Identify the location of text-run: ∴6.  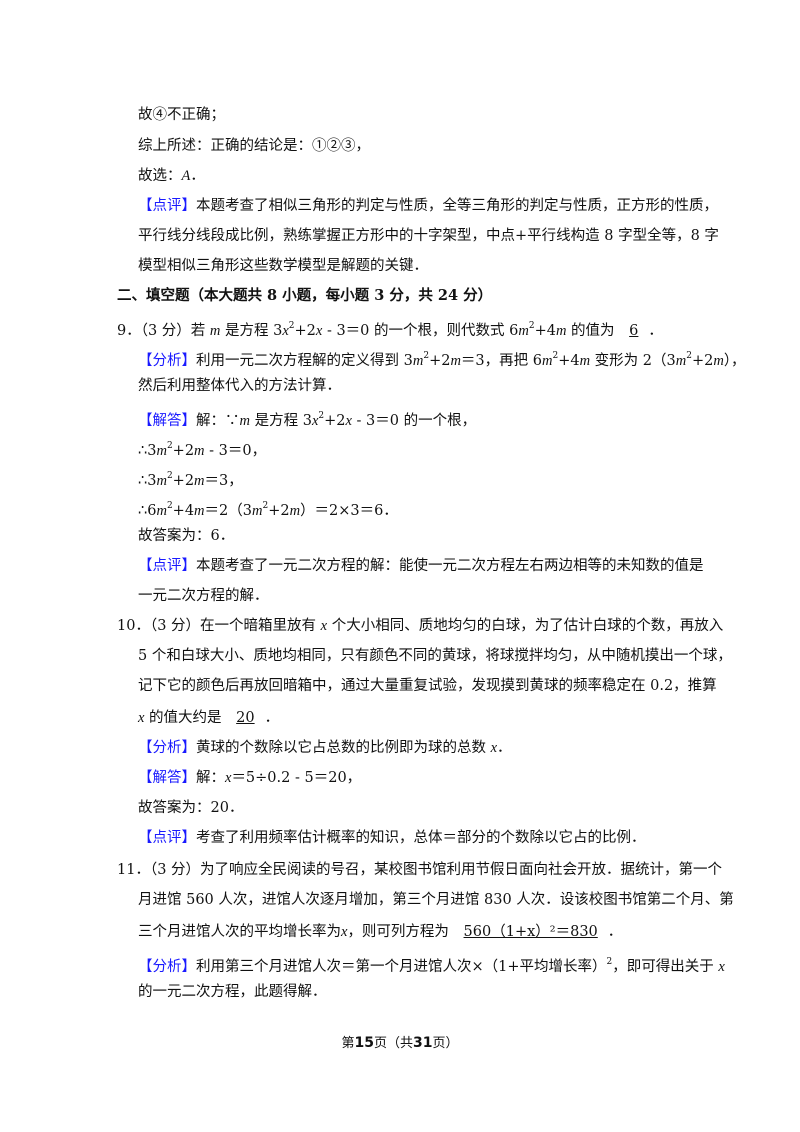
(147, 511).